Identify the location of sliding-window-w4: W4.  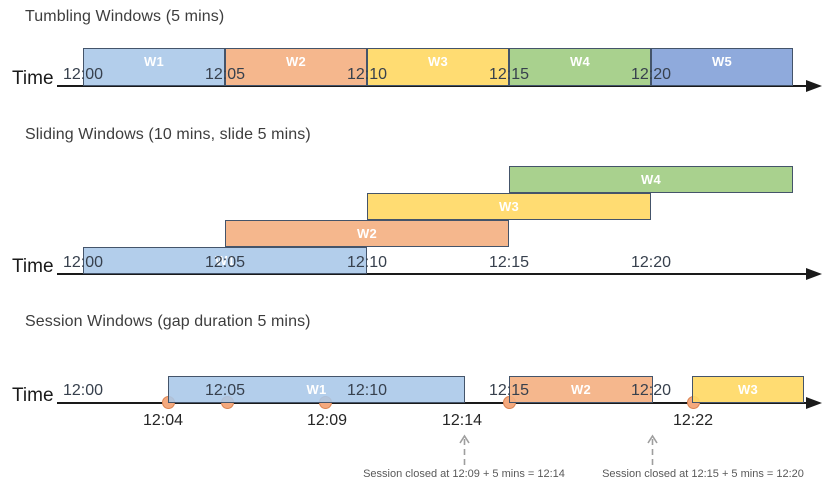
(651, 179).